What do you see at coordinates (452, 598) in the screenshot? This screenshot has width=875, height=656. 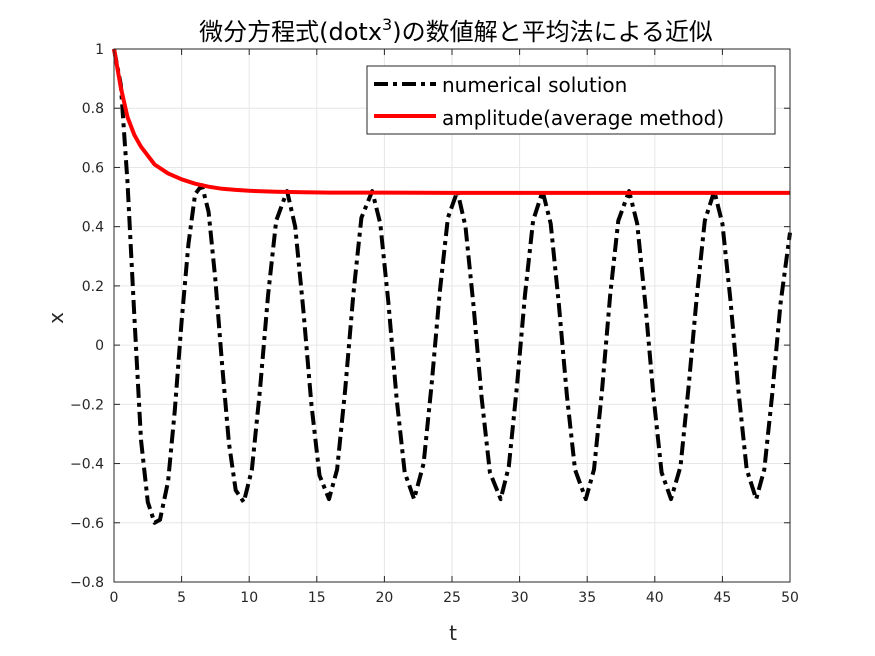 I see `x-tick-label: 25` at bounding box center [452, 598].